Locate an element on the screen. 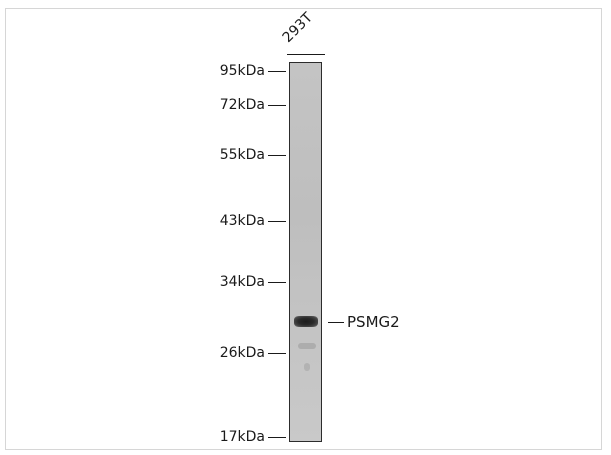 This screenshot has width=611, height=455. faint-band is located at coordinates (307, 346).